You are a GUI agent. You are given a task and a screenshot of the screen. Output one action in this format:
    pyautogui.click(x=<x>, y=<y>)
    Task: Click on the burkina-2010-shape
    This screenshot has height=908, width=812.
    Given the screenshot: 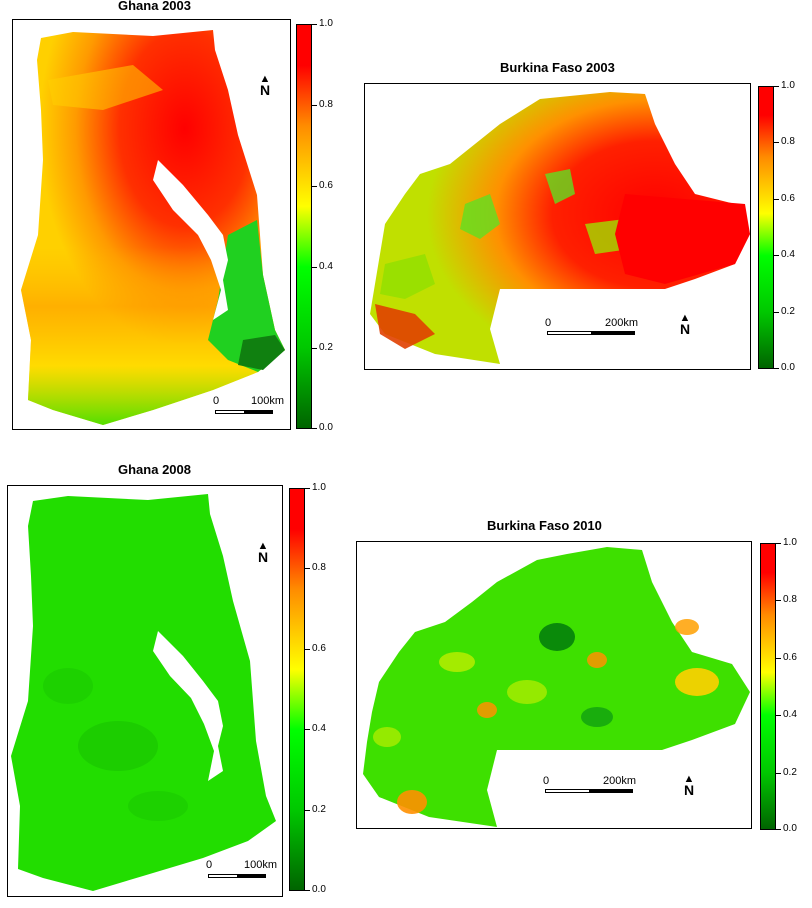 What is the action you would take?
    pyautogui.click(x=556, y=687)
    